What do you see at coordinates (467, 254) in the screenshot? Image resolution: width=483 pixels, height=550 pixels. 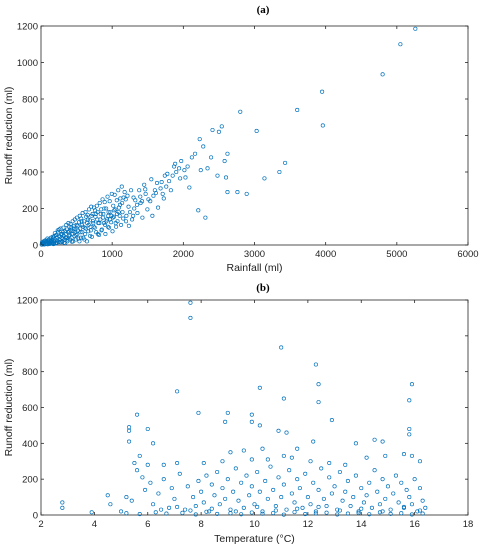 I see `x-tick-label: 6000` at bounding box center [467, 254].